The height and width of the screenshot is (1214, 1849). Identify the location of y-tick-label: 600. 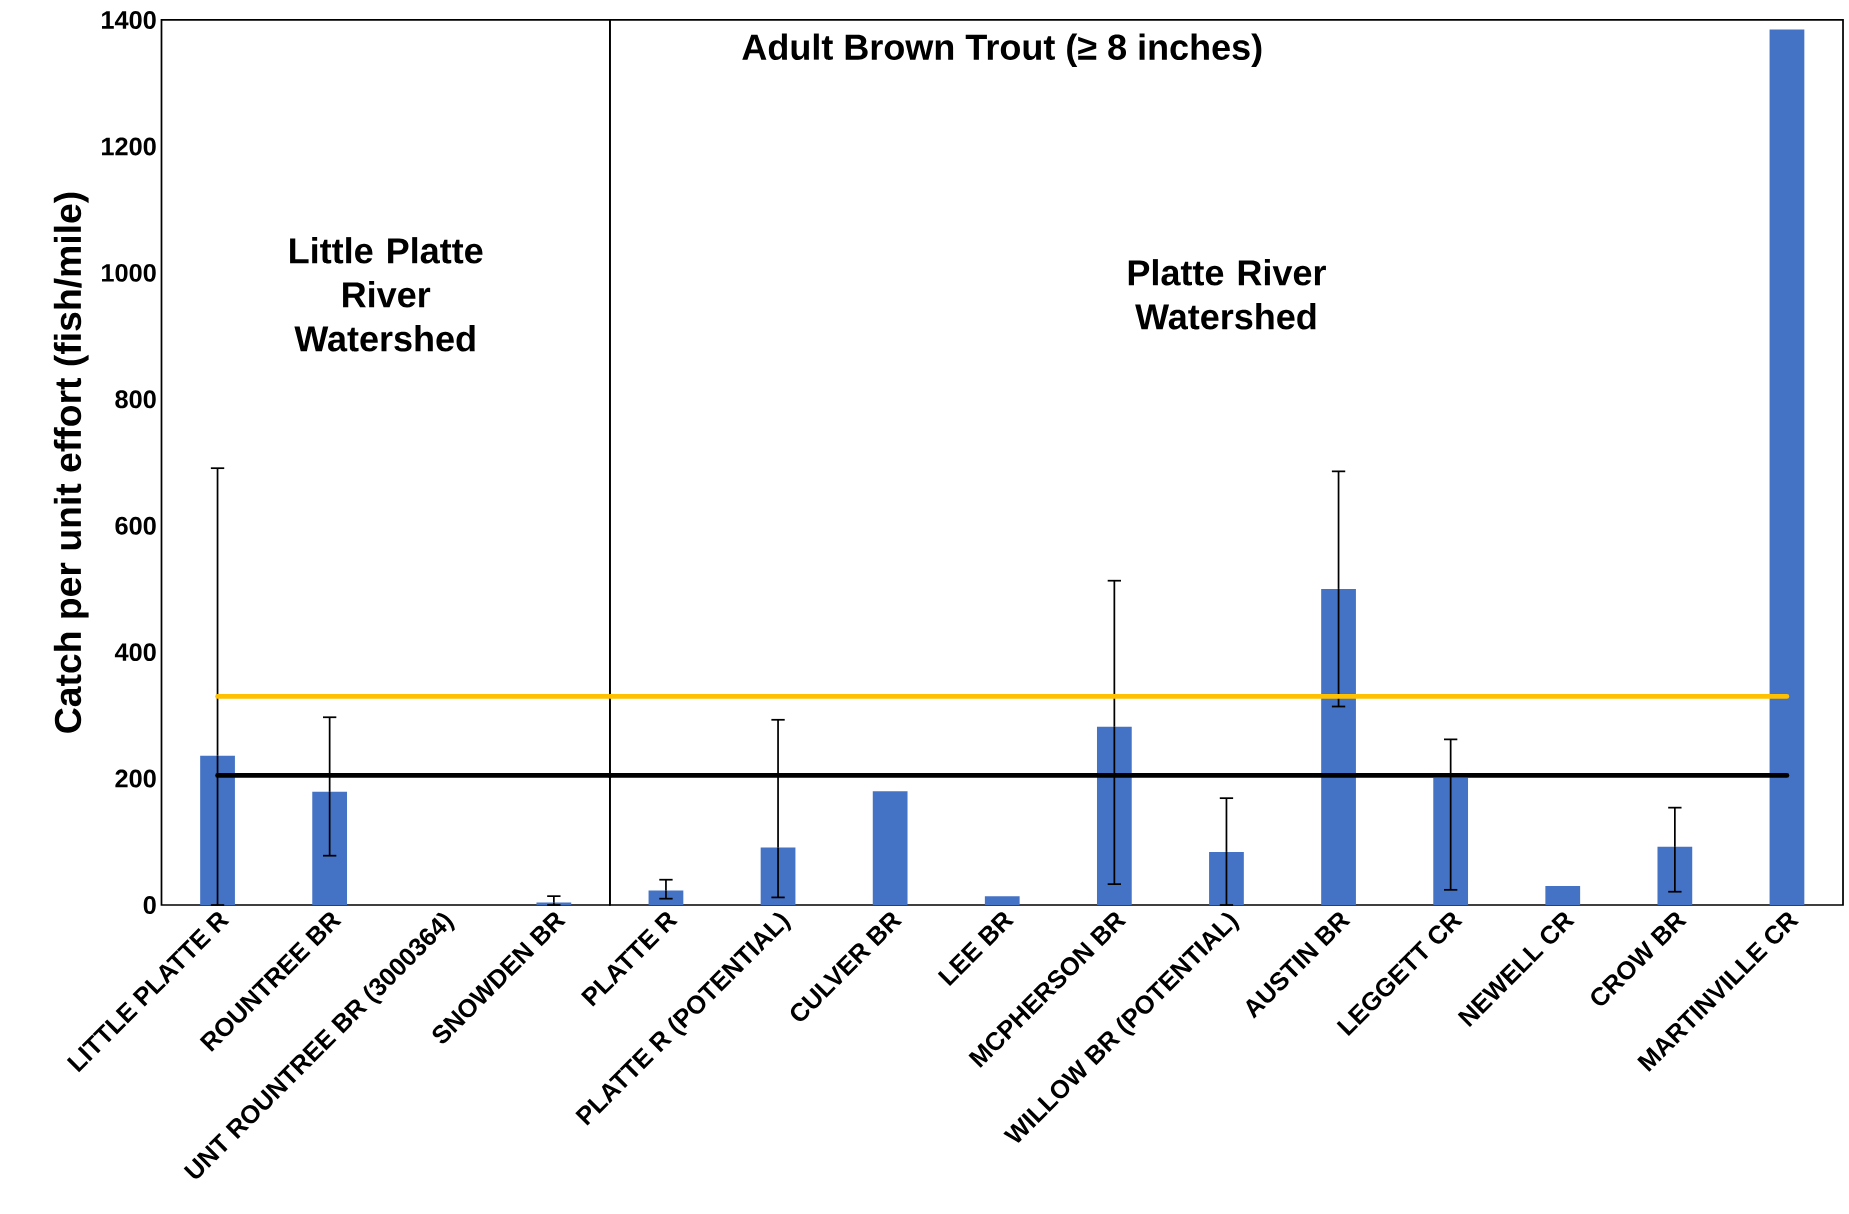
(135, 525).